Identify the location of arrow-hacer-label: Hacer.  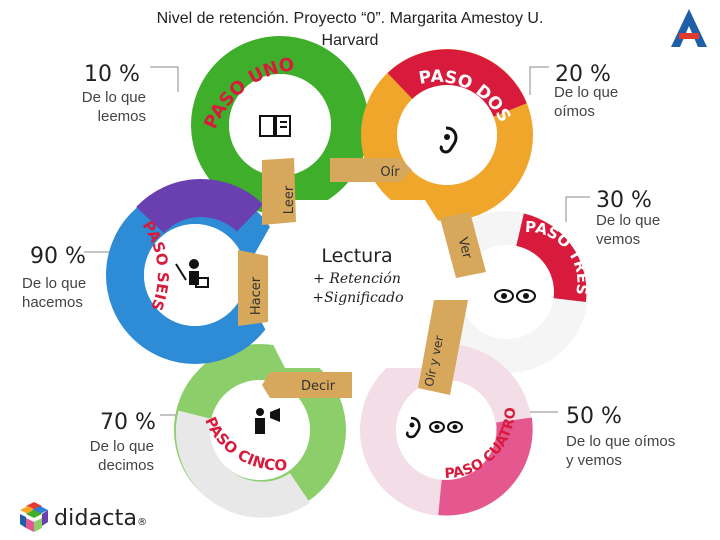
(256, 295).